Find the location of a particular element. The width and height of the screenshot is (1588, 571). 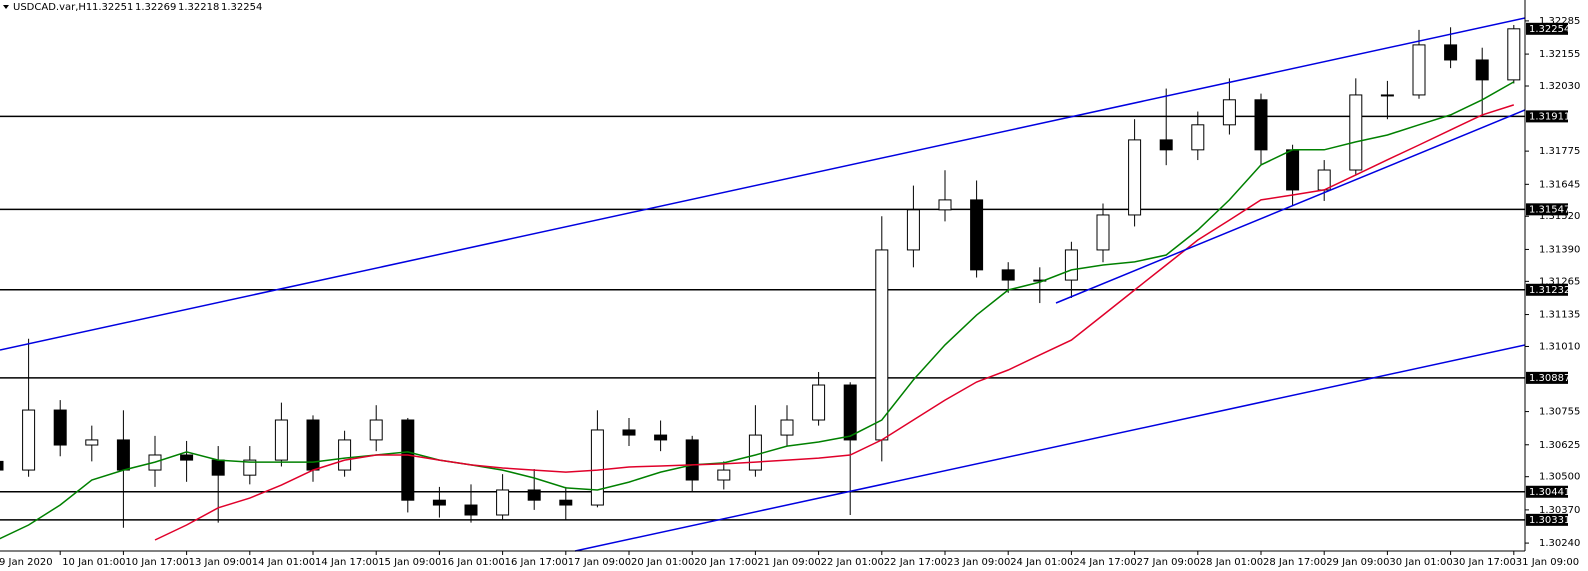

x-tick-label: 20 Jan 17:00 is located at coordinates (725, 562).